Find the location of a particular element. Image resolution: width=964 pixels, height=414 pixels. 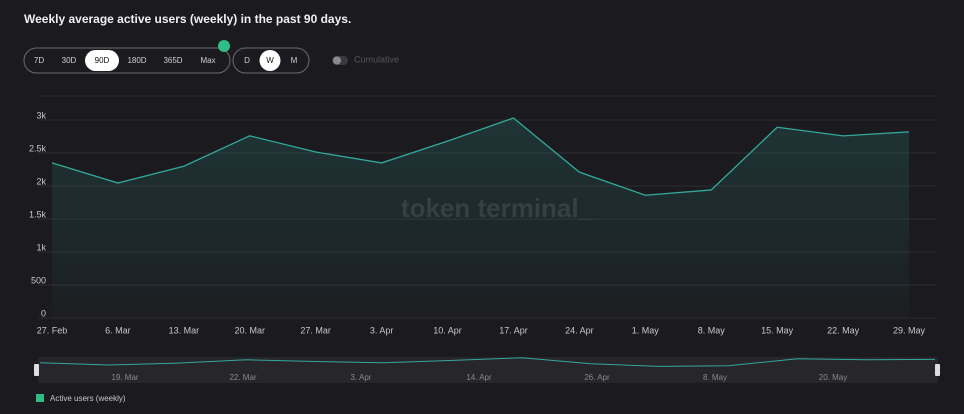

x-tick-label: 6. Mar is located at coordinates (118, 330).